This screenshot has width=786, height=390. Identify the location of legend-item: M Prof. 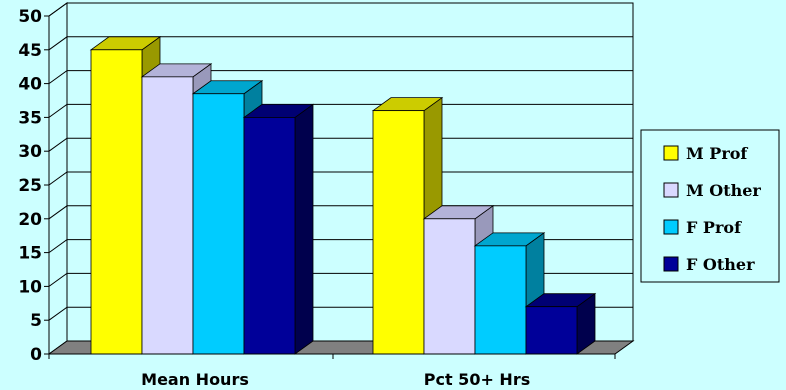
(705, 153).